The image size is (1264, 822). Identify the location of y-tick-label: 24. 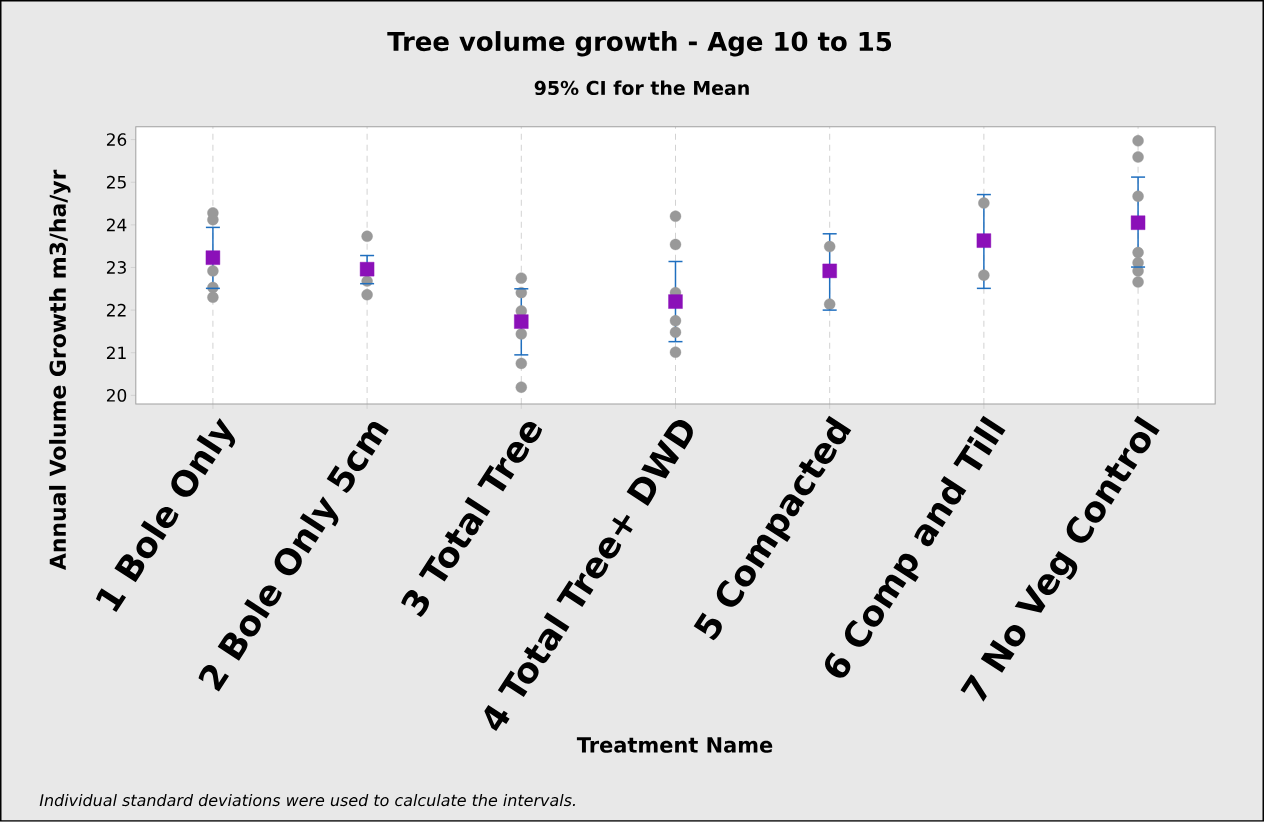
(116, 225).